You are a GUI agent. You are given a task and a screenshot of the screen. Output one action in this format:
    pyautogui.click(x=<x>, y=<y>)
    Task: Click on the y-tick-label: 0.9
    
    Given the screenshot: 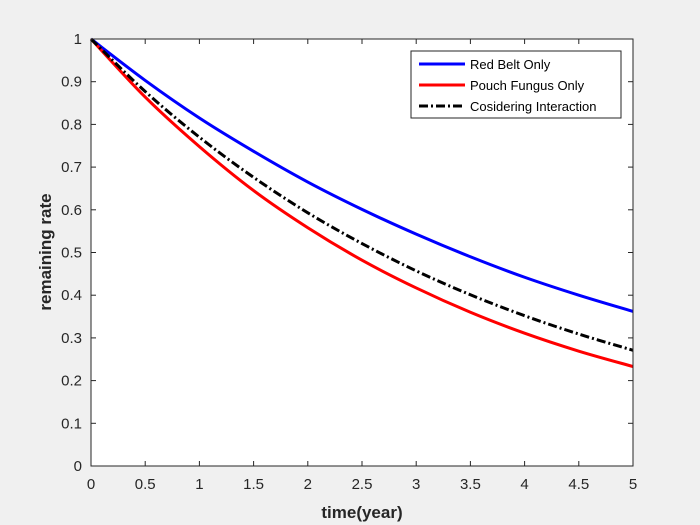 What is the action you would take?
    pyautogui.click(x=71, y=82)
    